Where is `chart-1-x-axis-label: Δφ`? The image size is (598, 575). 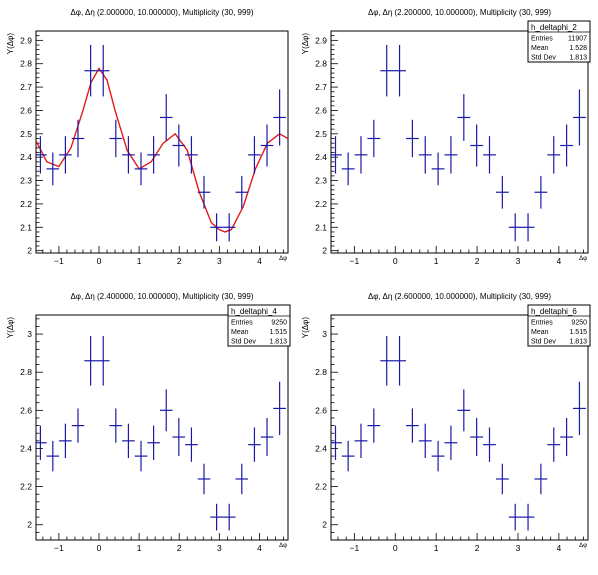 chart-1-x-axis-label: Δφ is located at coordinates (283, 259).